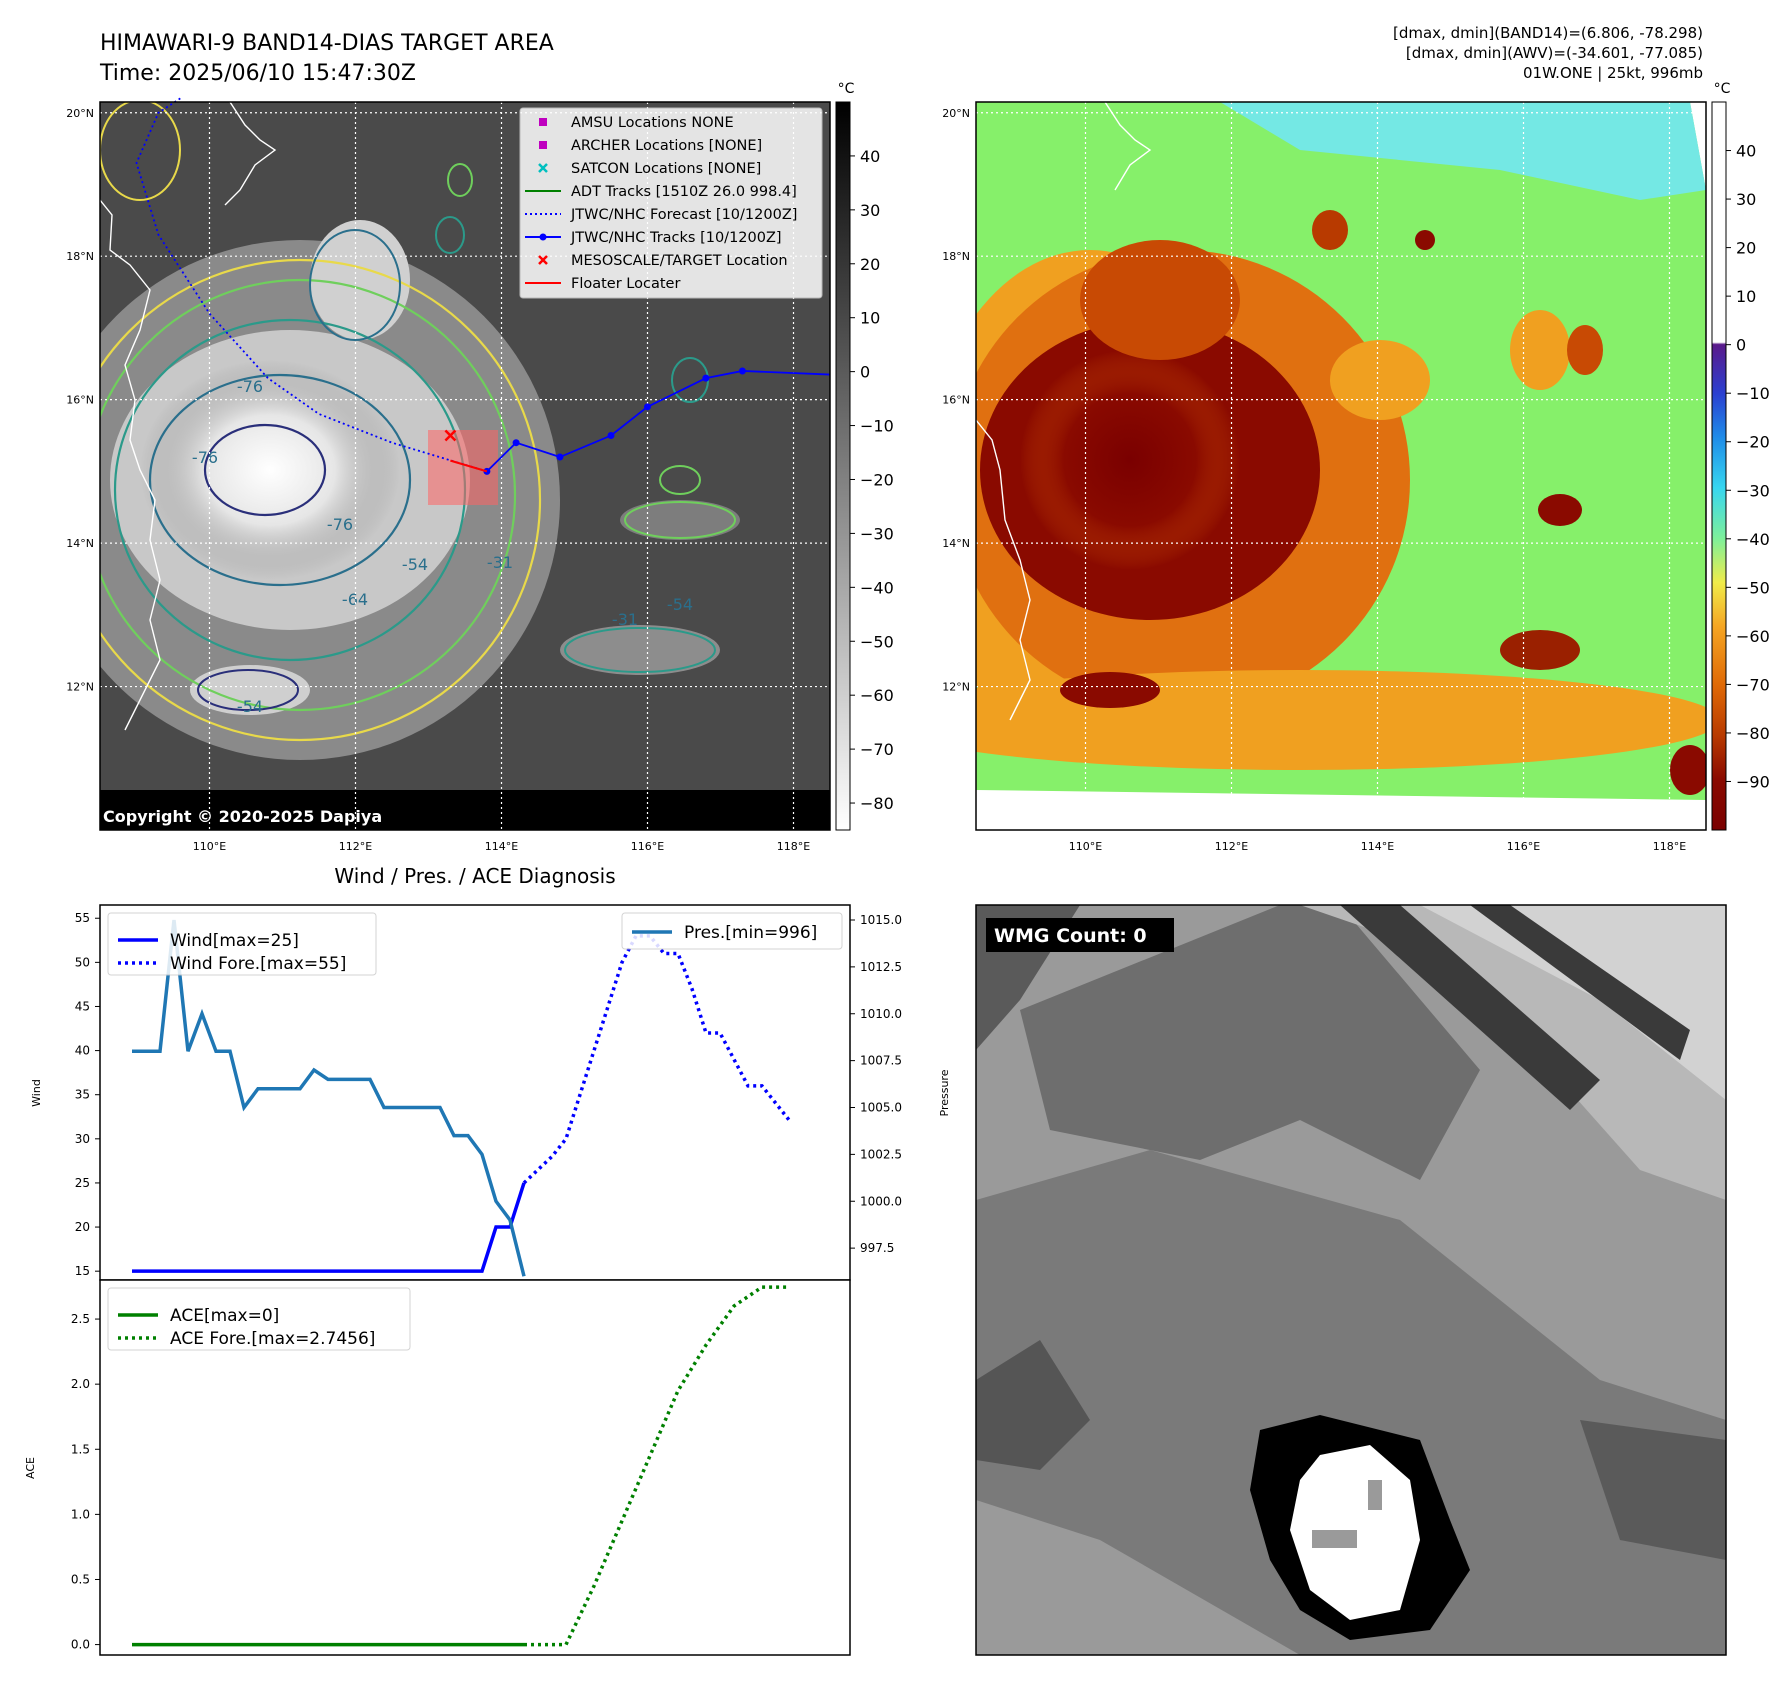  Describe the element at coordinates (640, 650) in the screenshot. I see `contour-east` at that location.